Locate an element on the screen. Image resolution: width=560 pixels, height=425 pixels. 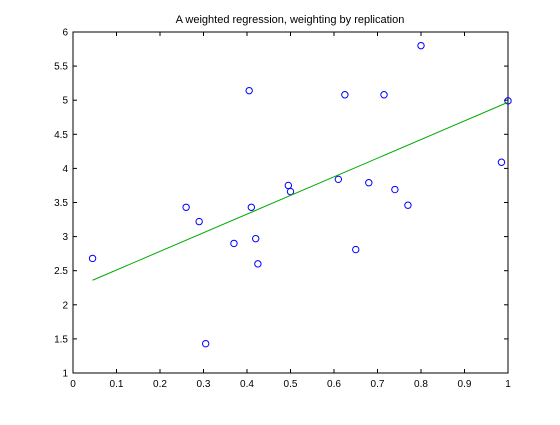
x-tick-label: 1 is located at coordinates (508, 384).